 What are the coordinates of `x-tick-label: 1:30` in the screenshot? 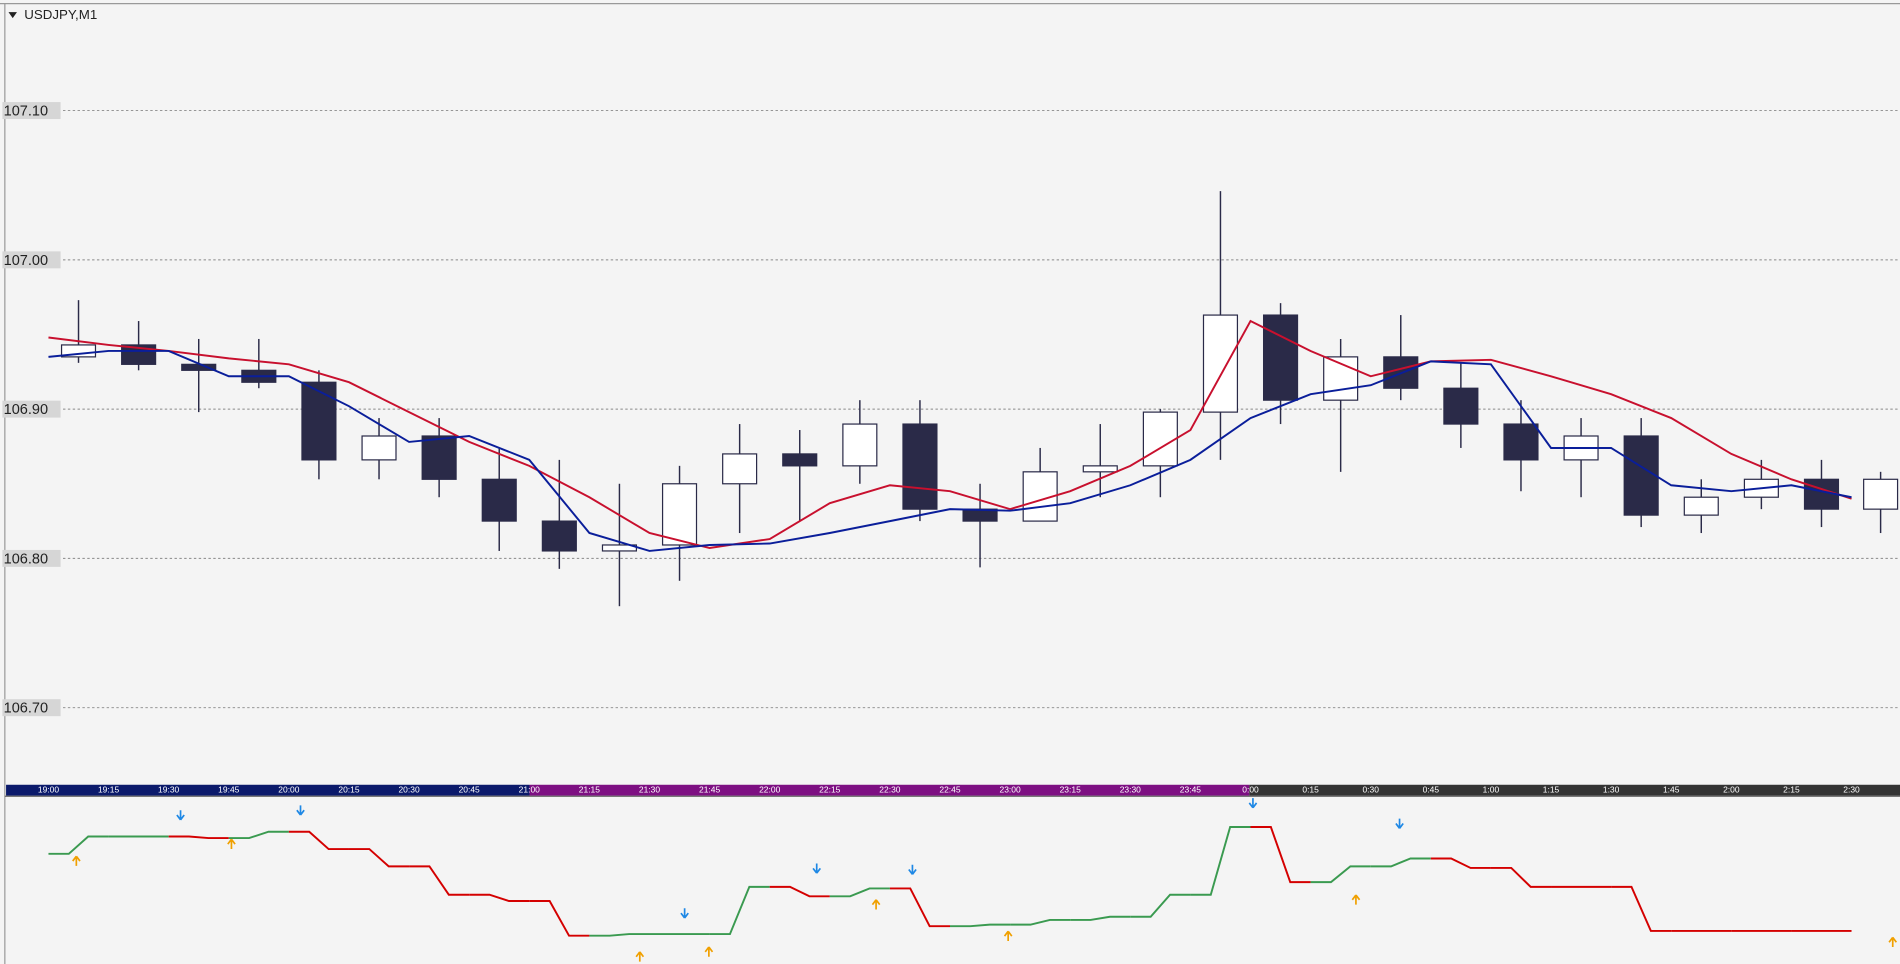 It's located at (1611, 789).